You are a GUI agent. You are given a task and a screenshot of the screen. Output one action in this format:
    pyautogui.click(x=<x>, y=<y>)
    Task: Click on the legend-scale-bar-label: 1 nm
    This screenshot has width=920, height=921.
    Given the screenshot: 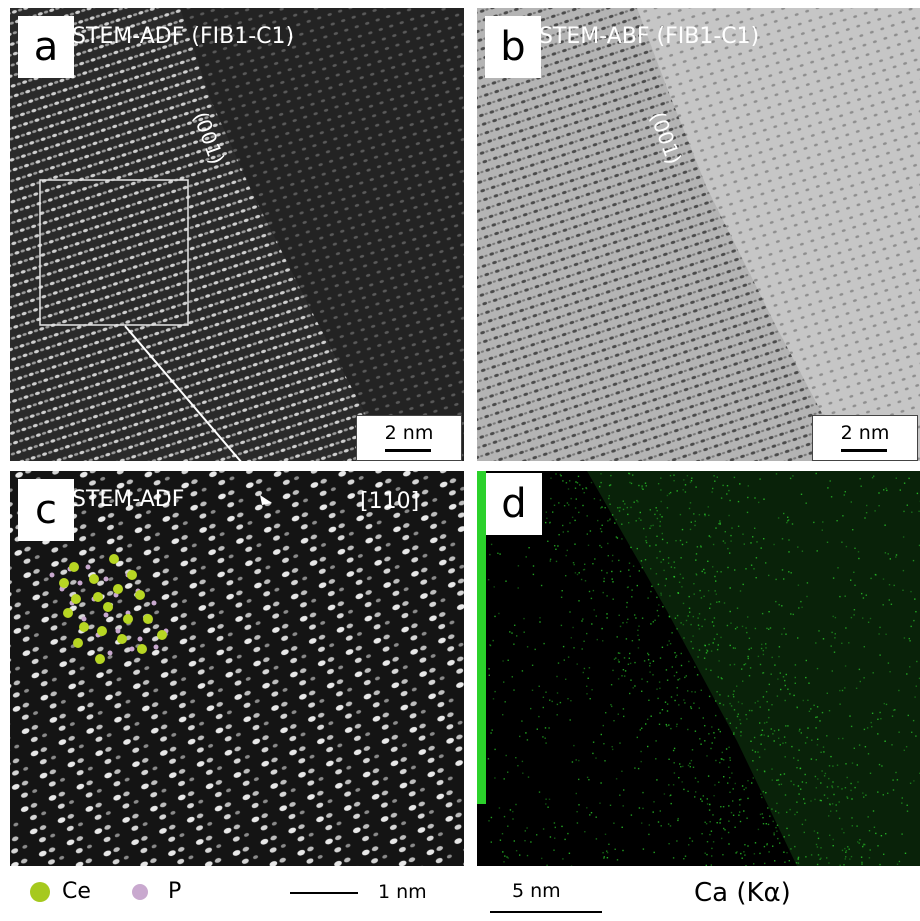 What is the action you would take?
    pyautogui.click(x=402, y=892)
    